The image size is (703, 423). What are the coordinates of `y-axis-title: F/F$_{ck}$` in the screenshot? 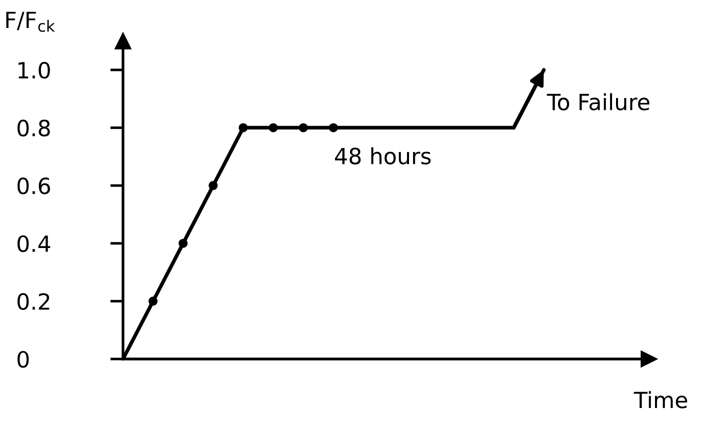 It's located at (30, 22).